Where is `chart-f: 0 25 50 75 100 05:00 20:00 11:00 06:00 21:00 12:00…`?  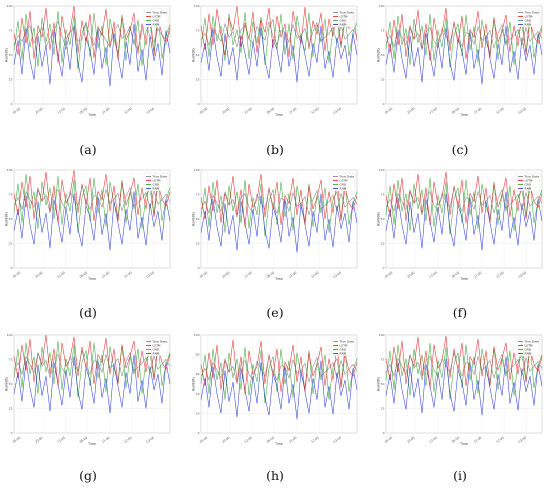 chart-f: 0 25 50 75 100 05:00 20:00 11:00 06:00 21:00 12:00… is located at coordinates (460, 224).